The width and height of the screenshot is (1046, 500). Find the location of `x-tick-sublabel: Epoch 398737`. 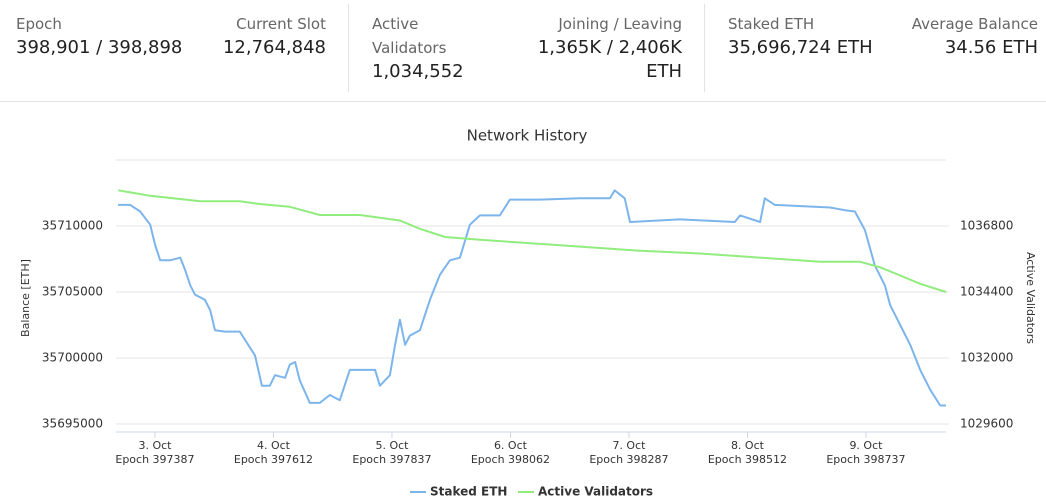

x-tick-sublabel: Epoch 398737 is located at coordinates (865, 459).